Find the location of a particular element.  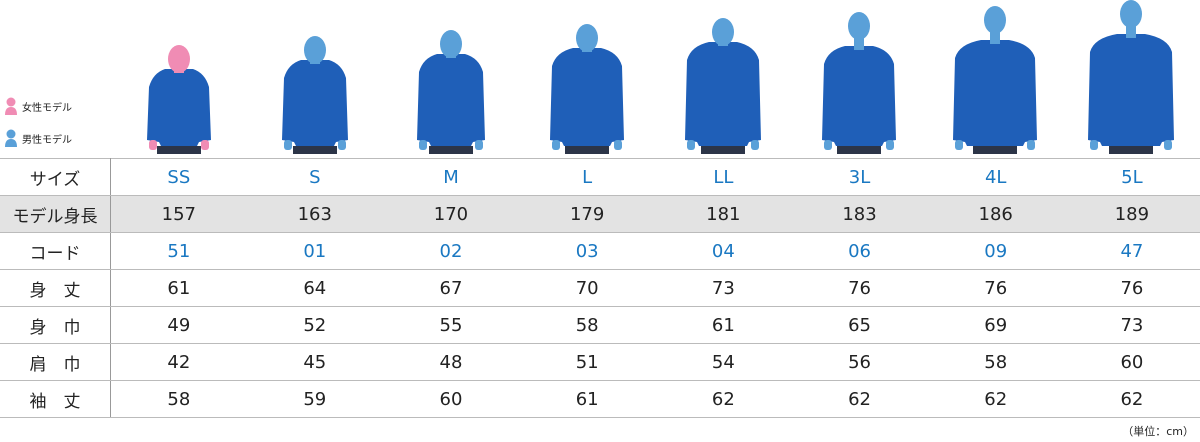

table-row: 袖 丈 58 59 60 61 62 62 62 62 is located at coordinates (600, 399).